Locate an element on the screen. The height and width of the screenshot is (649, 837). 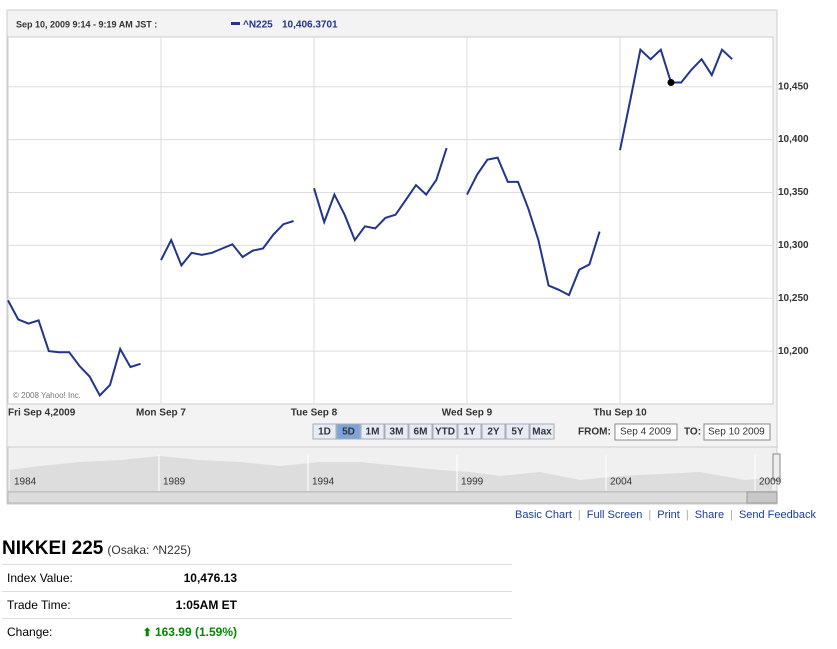
range-label: 1M is located at coordinates (373, 432).